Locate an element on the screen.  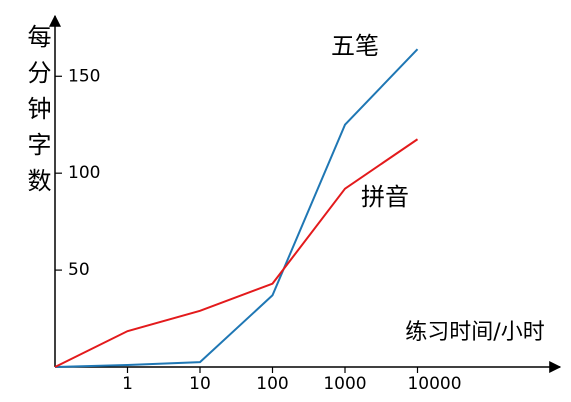
series-label: 五笔 is located at coordinates (355, 46).